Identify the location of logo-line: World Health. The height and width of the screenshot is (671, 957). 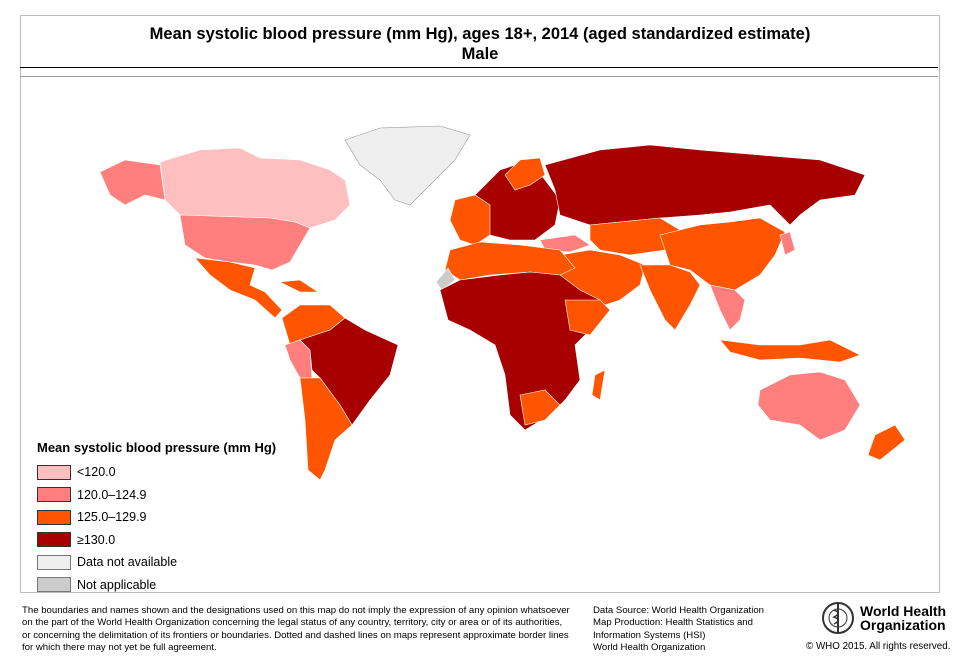
(903, 611).